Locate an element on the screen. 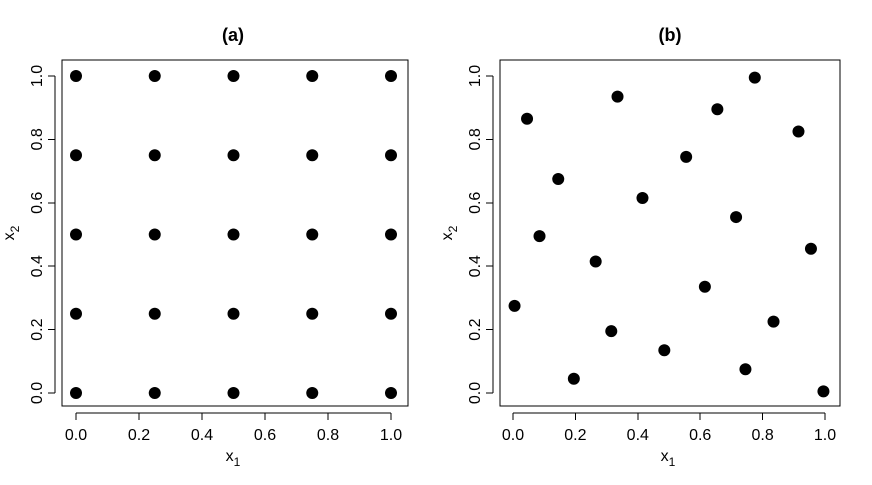  chart-title: (b) is located at coordinates (670, 35).